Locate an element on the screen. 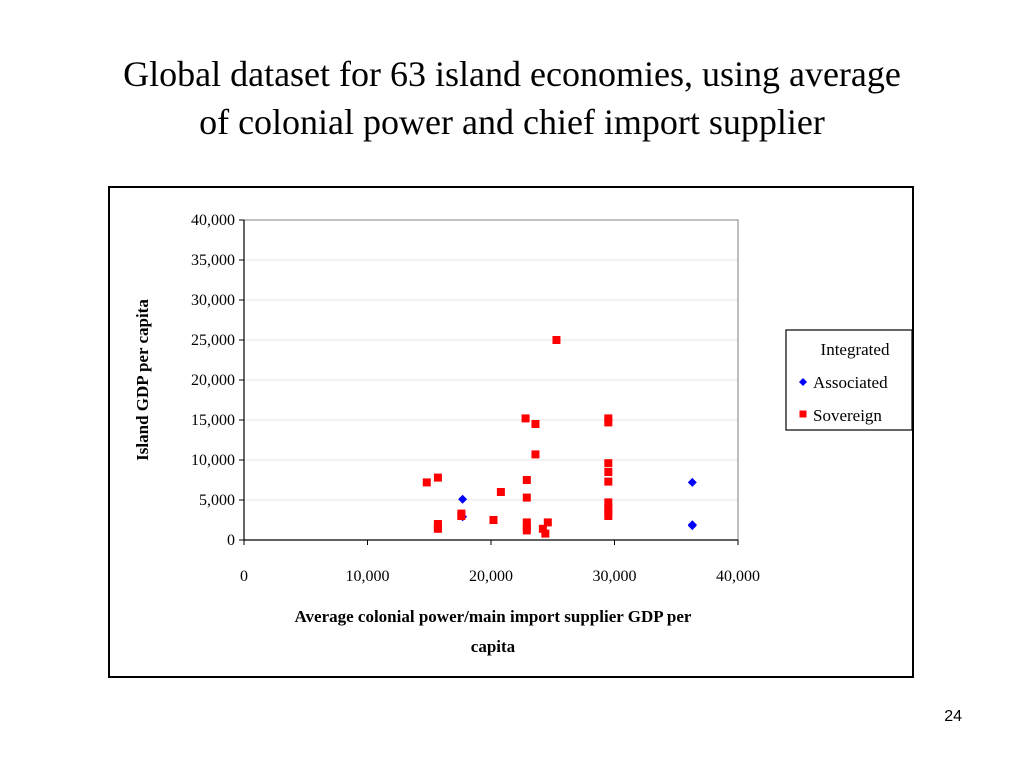 The width and height of the screenshot is (1024, 768). x-tick-label: 10,000 is located at coordinates (368, 576).